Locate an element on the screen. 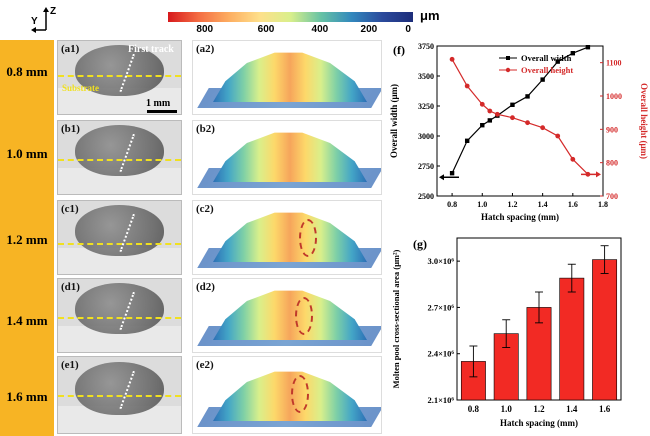 The image size is (650, 436). surface-scan-panel: (c2) is located at coordinates (287, 237).